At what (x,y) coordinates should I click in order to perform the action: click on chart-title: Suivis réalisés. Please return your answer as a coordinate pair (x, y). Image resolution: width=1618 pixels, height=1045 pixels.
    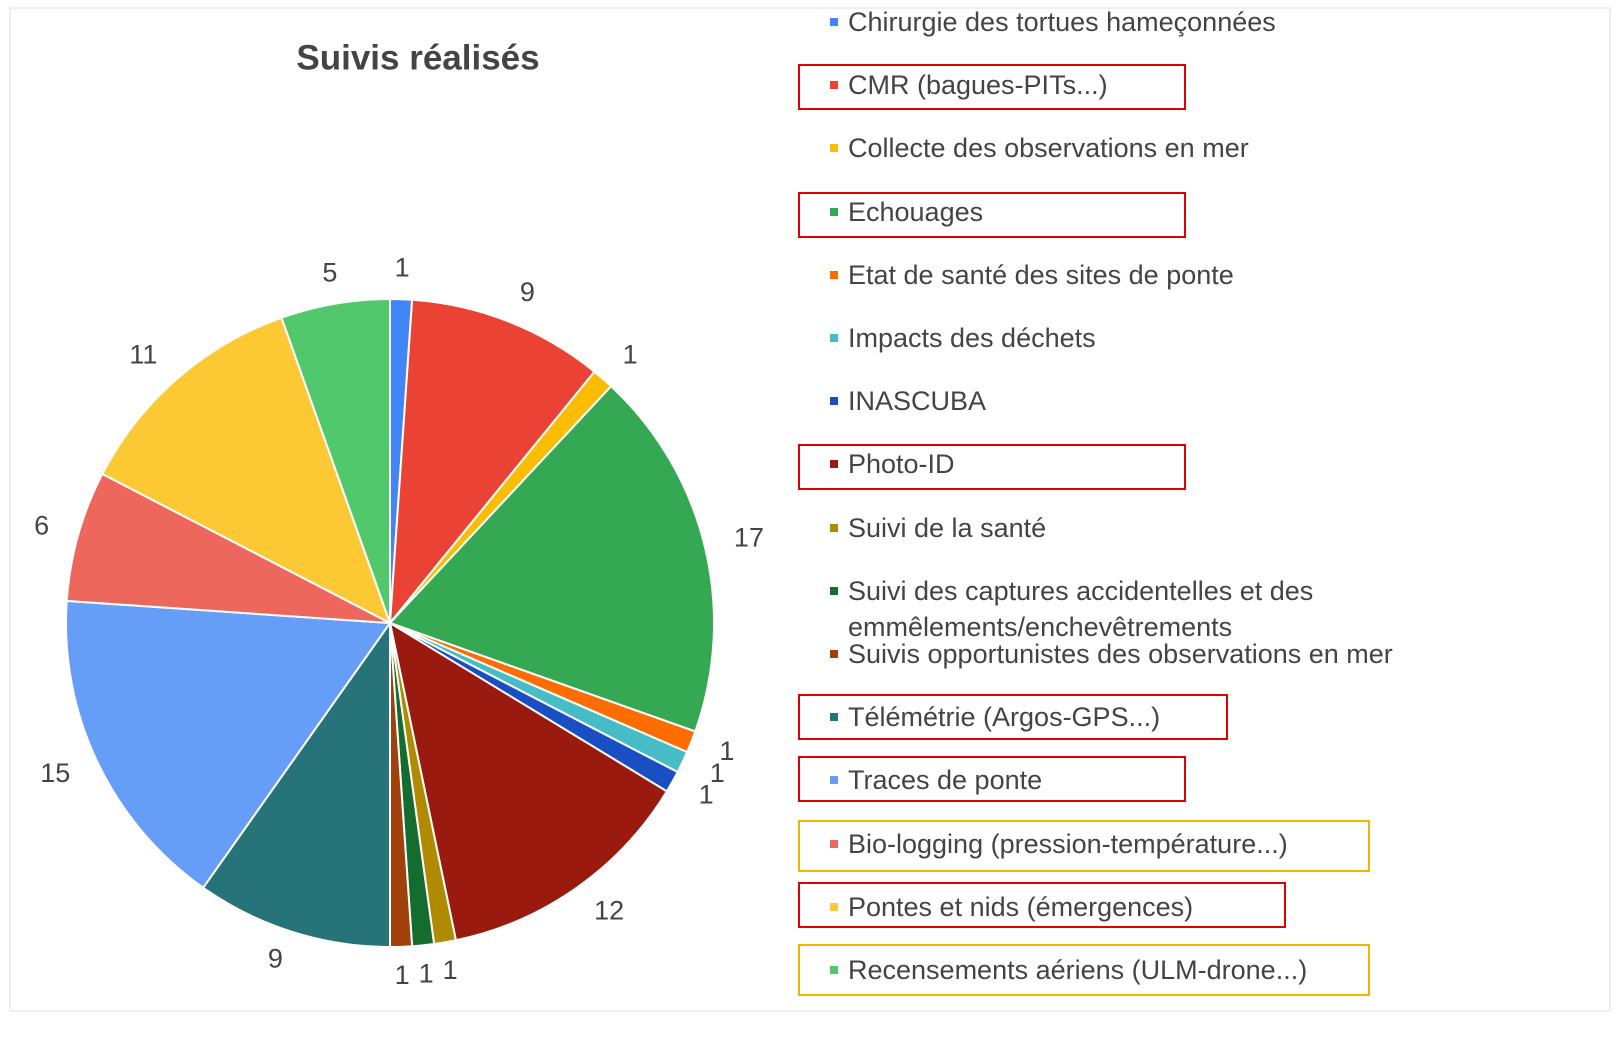
    Looking at the image, I should click on (417, 57).